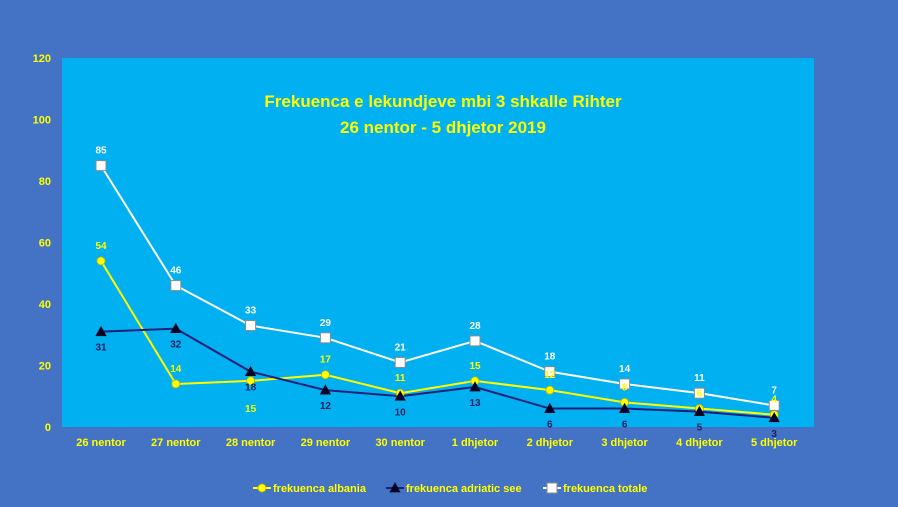 This screenshot has width=898, height=507. Describe the element at coordinates (401, 347) in the screenshot. I see `data-label: 21` at that location.